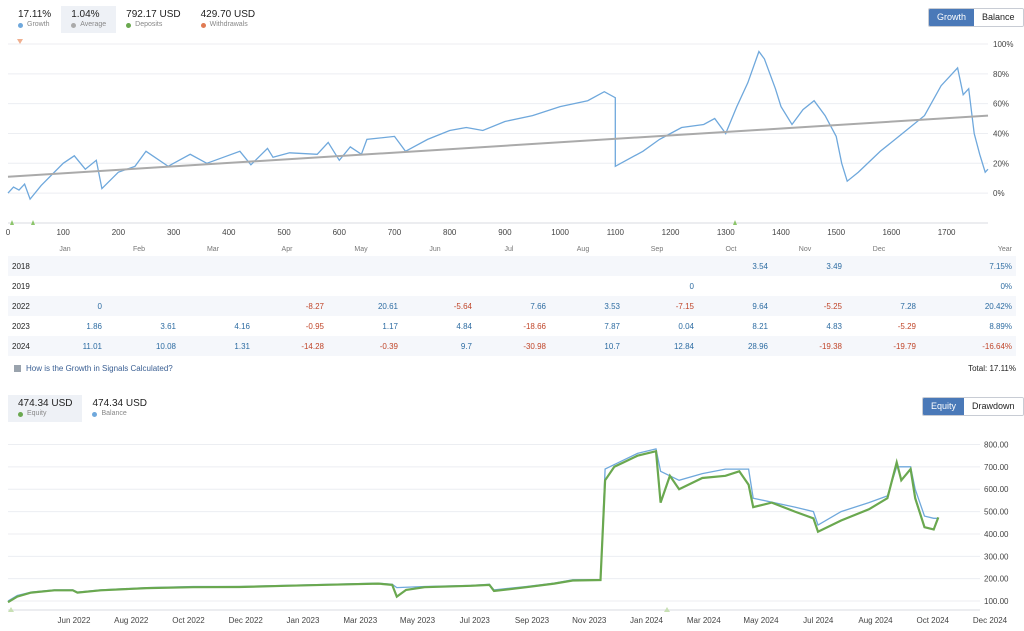 The image size is (1024, 631). What do you see at coordinates (242, 326) in the screenshot?
I see `month-value: 4.16` at bounding box center [242, 326].